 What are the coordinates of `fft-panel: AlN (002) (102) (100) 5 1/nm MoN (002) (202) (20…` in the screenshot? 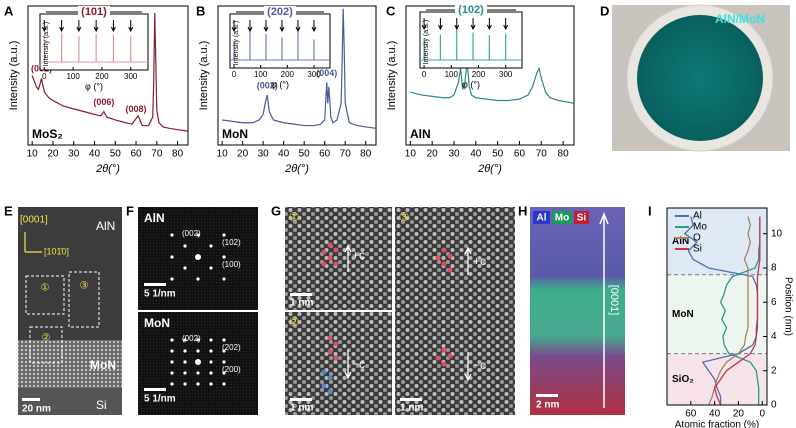 It's located at (198, 311).